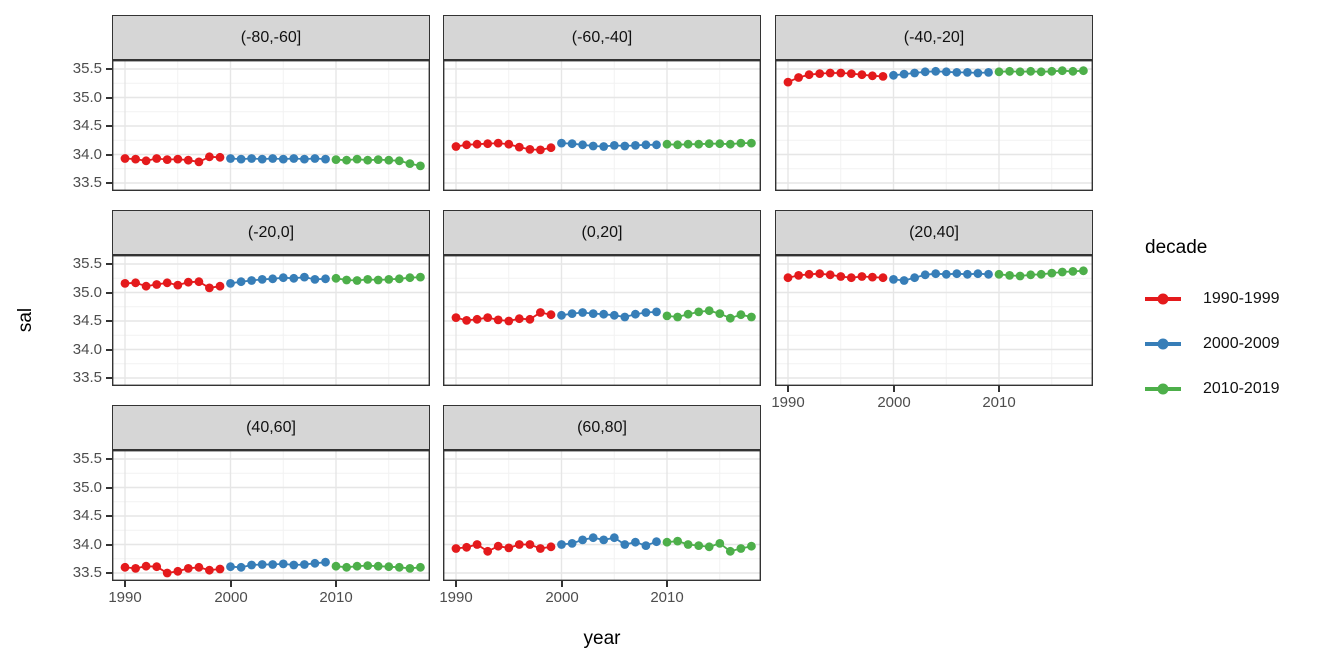  What do you see at coordinates (1212, 344) in the screenshot?
I see `legend-entry-2000-2009: 2000-2009` at bounding box center [1212, 344].